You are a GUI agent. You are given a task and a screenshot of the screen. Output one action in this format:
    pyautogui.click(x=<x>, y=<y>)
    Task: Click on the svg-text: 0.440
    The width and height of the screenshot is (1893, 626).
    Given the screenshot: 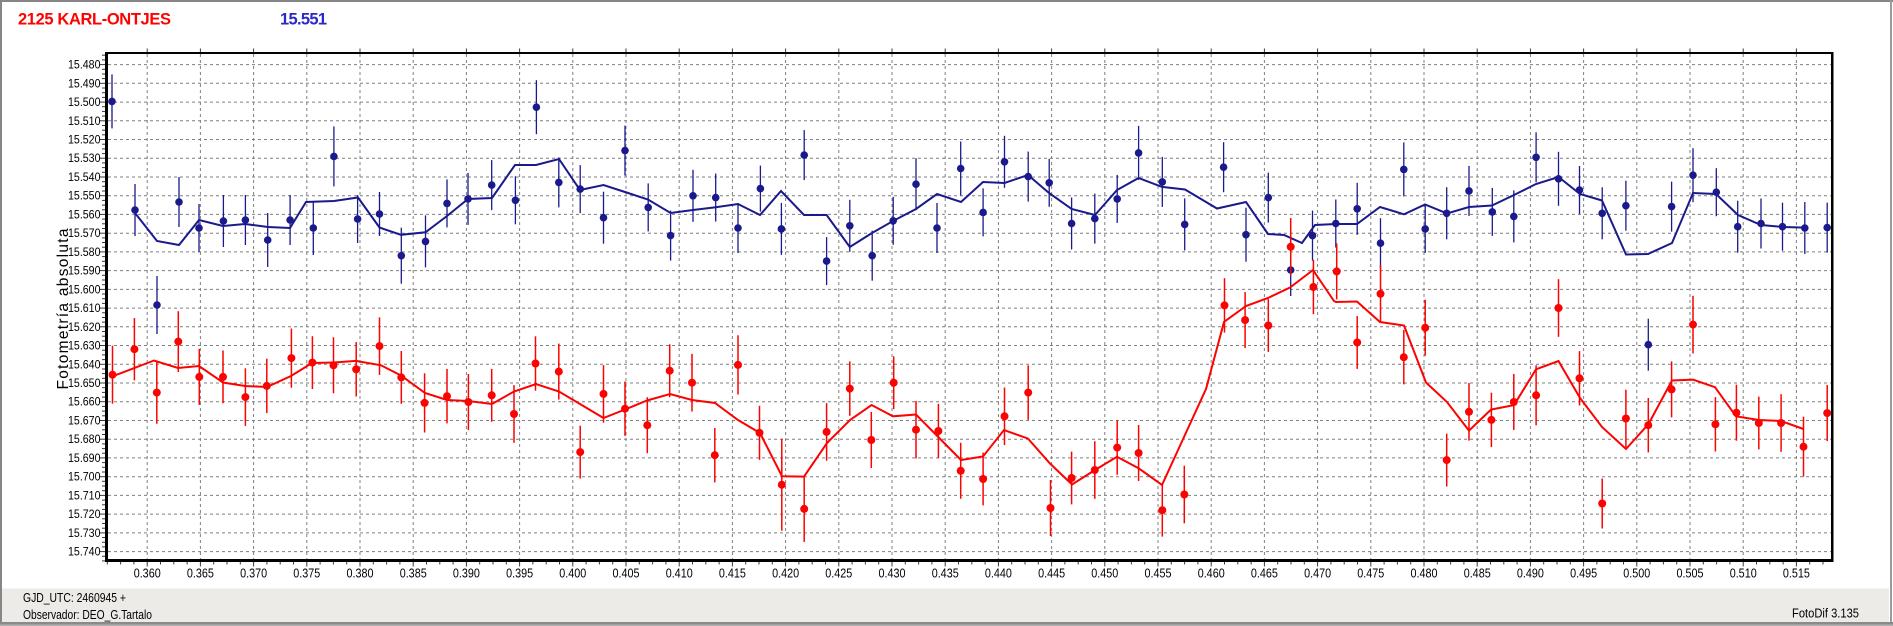 What is the action you would take?
    pyautogui.click(x=998, y=574)
    